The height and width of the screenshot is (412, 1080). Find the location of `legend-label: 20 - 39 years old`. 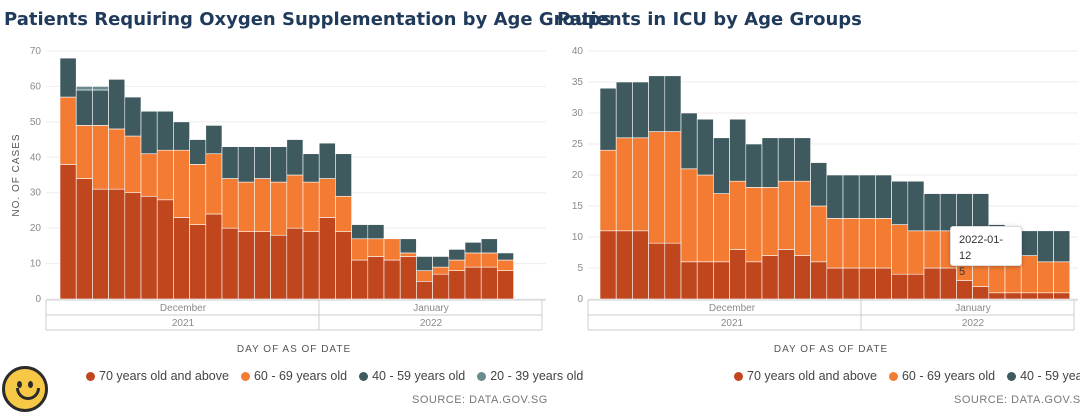

legend-label: 20 - 39 years old is located at coordinates (537, 376).